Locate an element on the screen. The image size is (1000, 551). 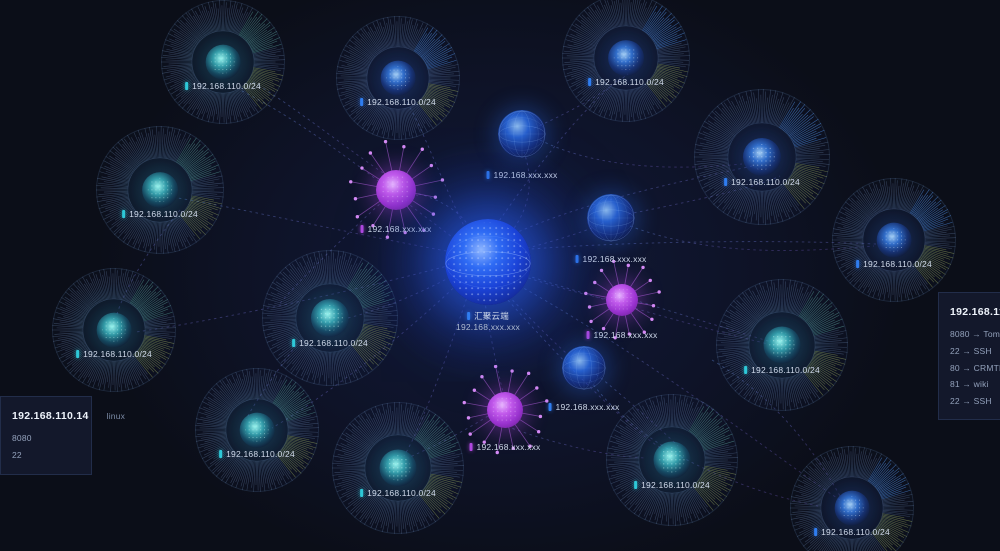
tooltip-right-header: 192.168.110.14 is located at coordinates (975, 312).